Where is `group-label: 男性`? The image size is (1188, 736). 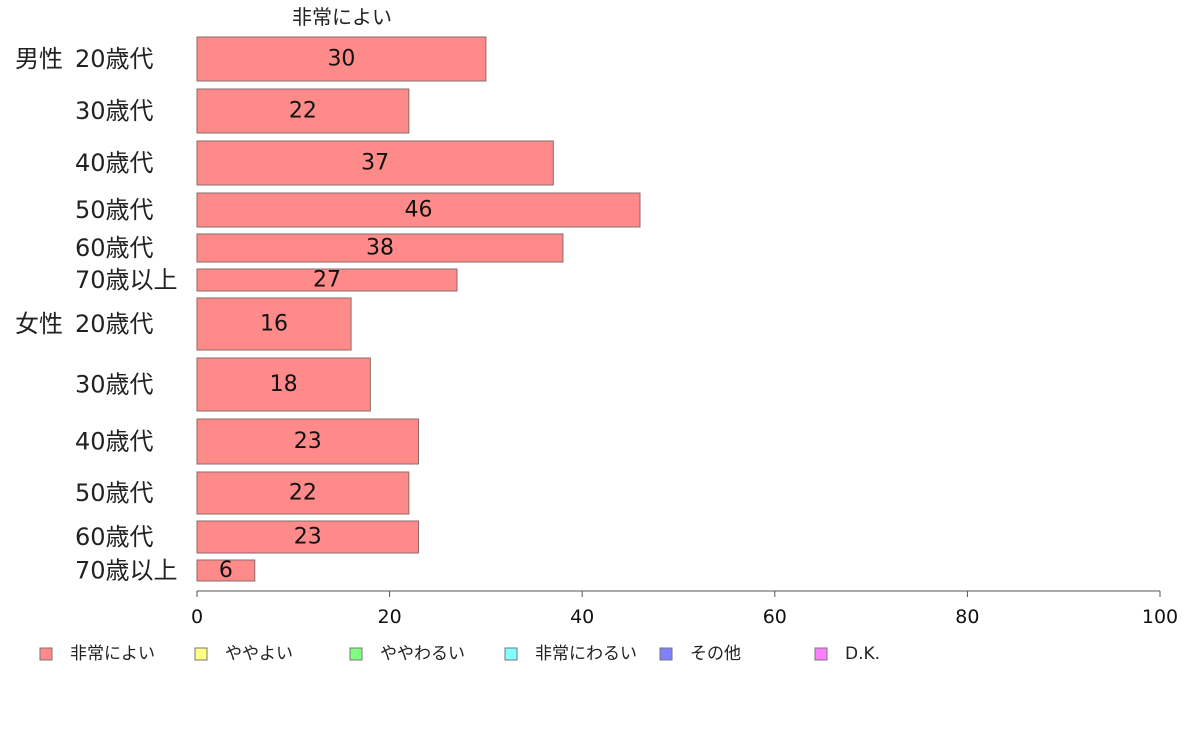
group-label: 男性 is located at coordinates (39, 59).